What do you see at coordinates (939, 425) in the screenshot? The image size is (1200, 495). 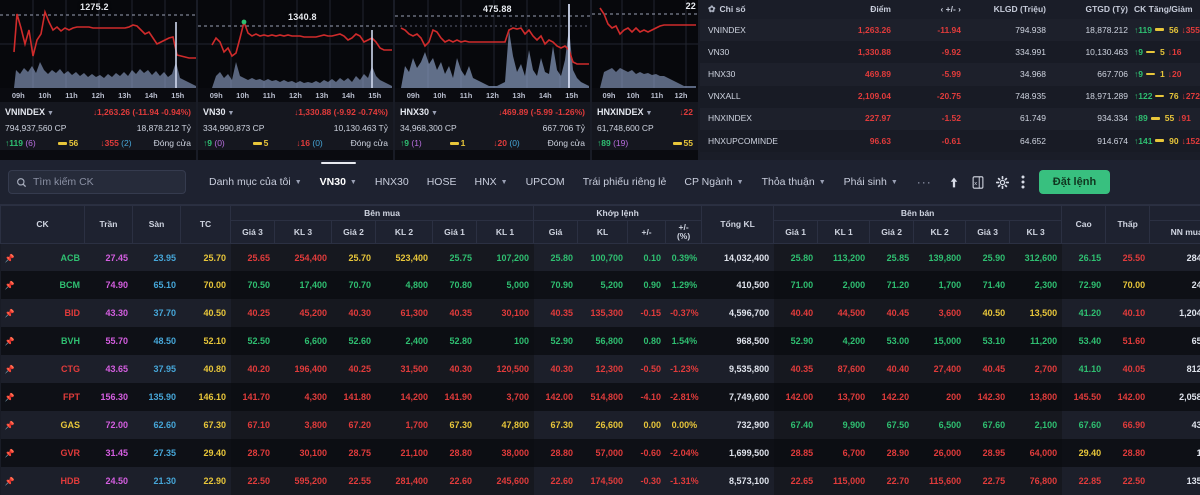 I see `sell-cell: 6,500` at bounding box center [939, 425].